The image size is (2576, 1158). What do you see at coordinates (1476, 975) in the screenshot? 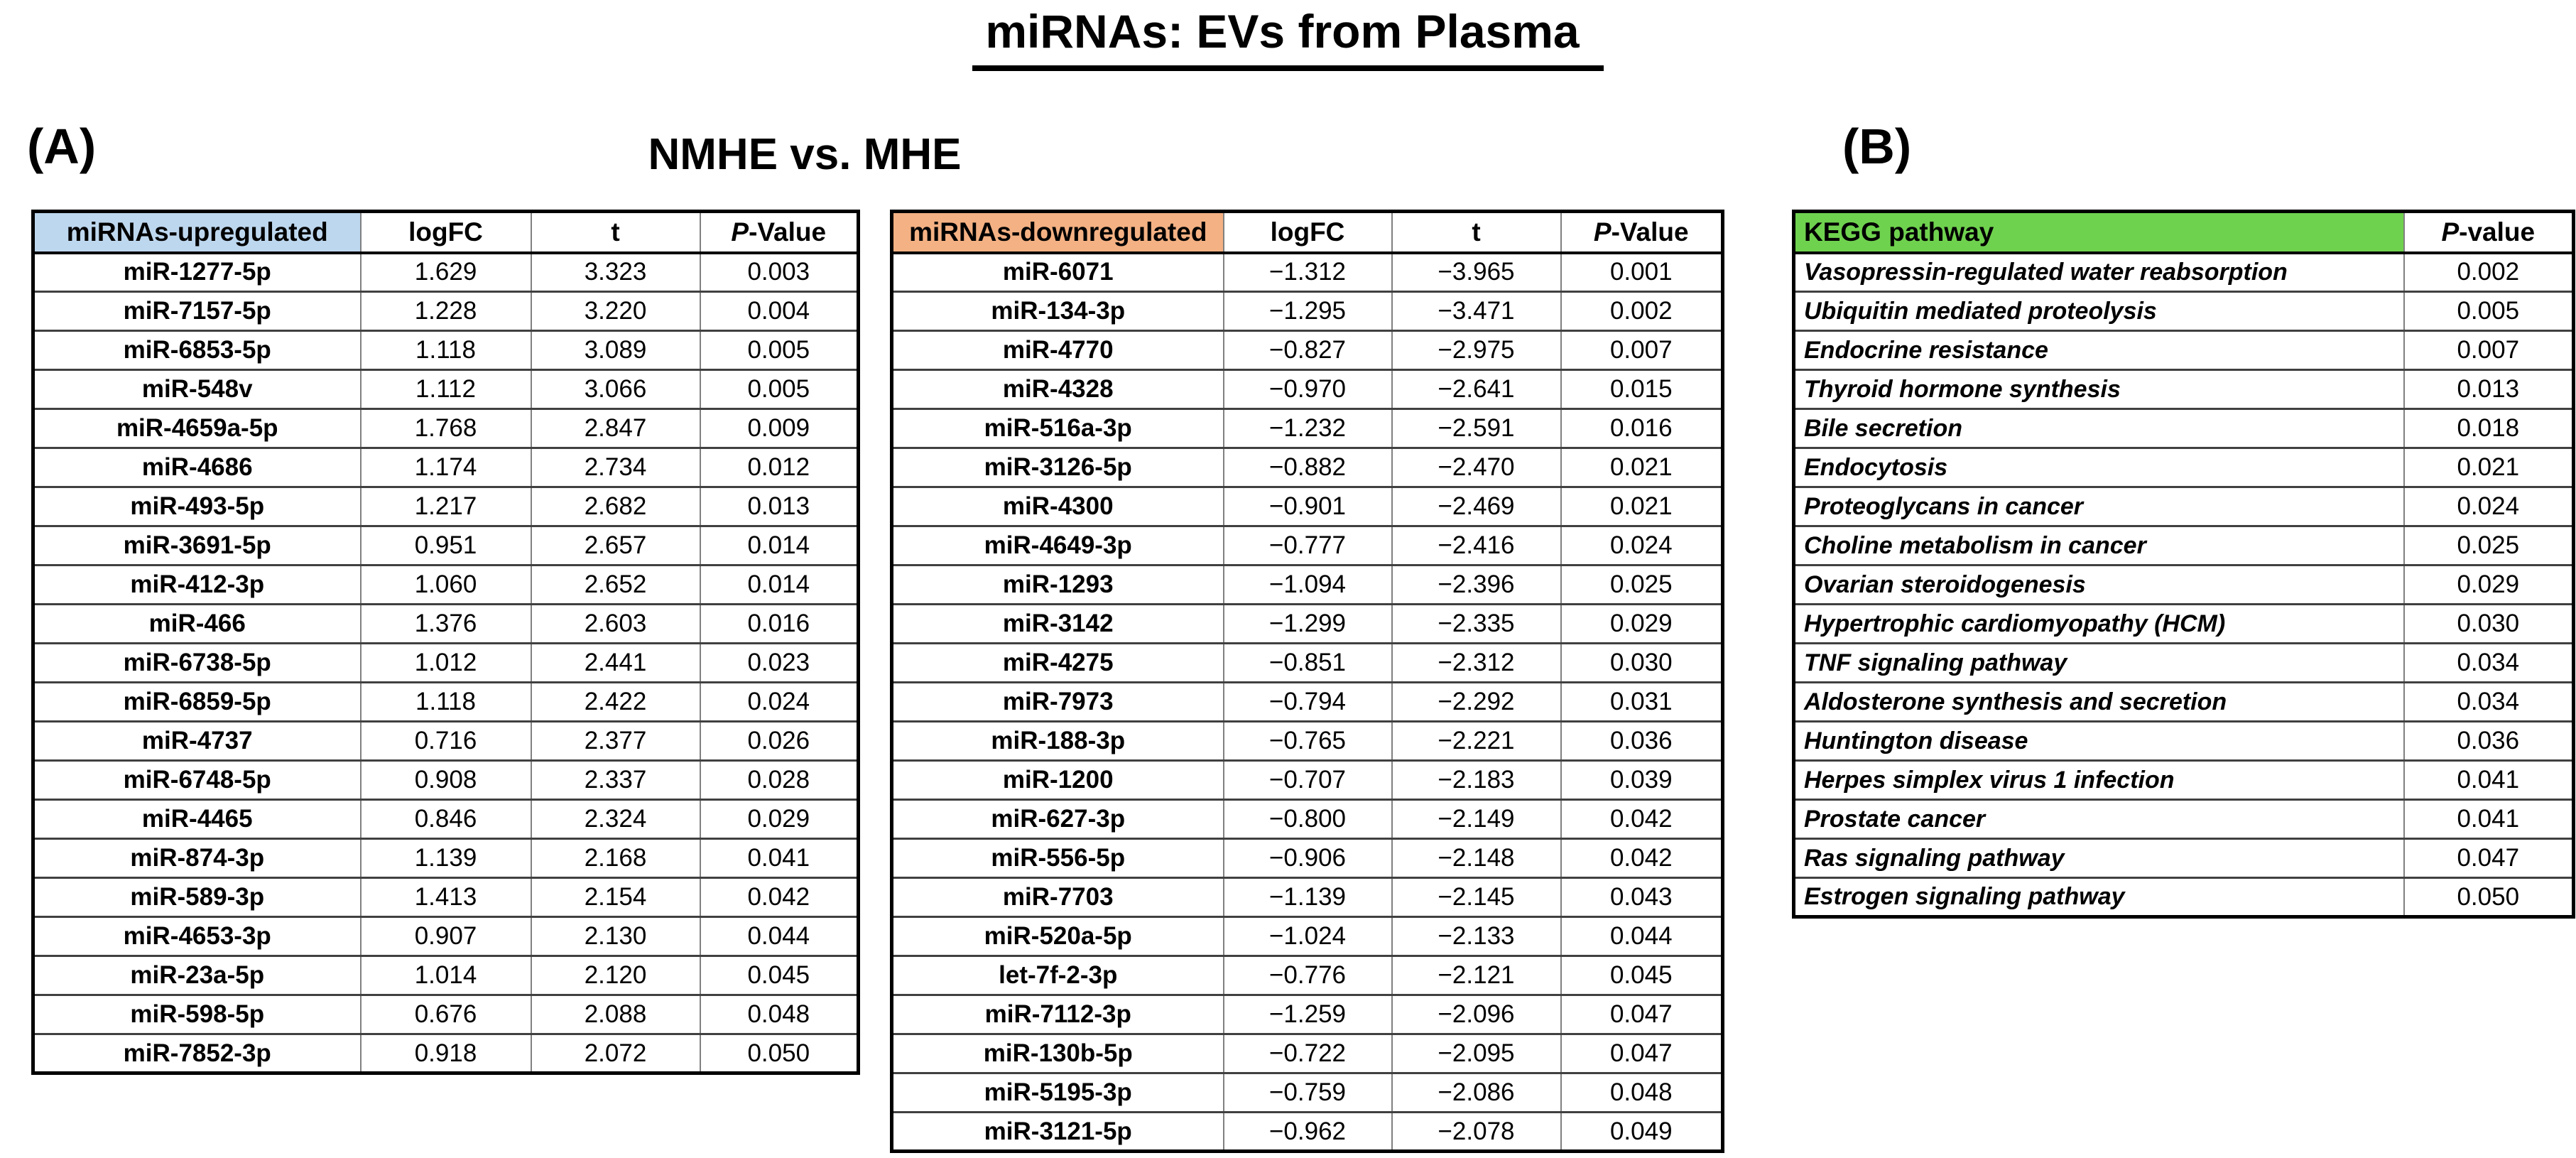
I see `table-cell: −2.121` at bounding box center [1476, 975].